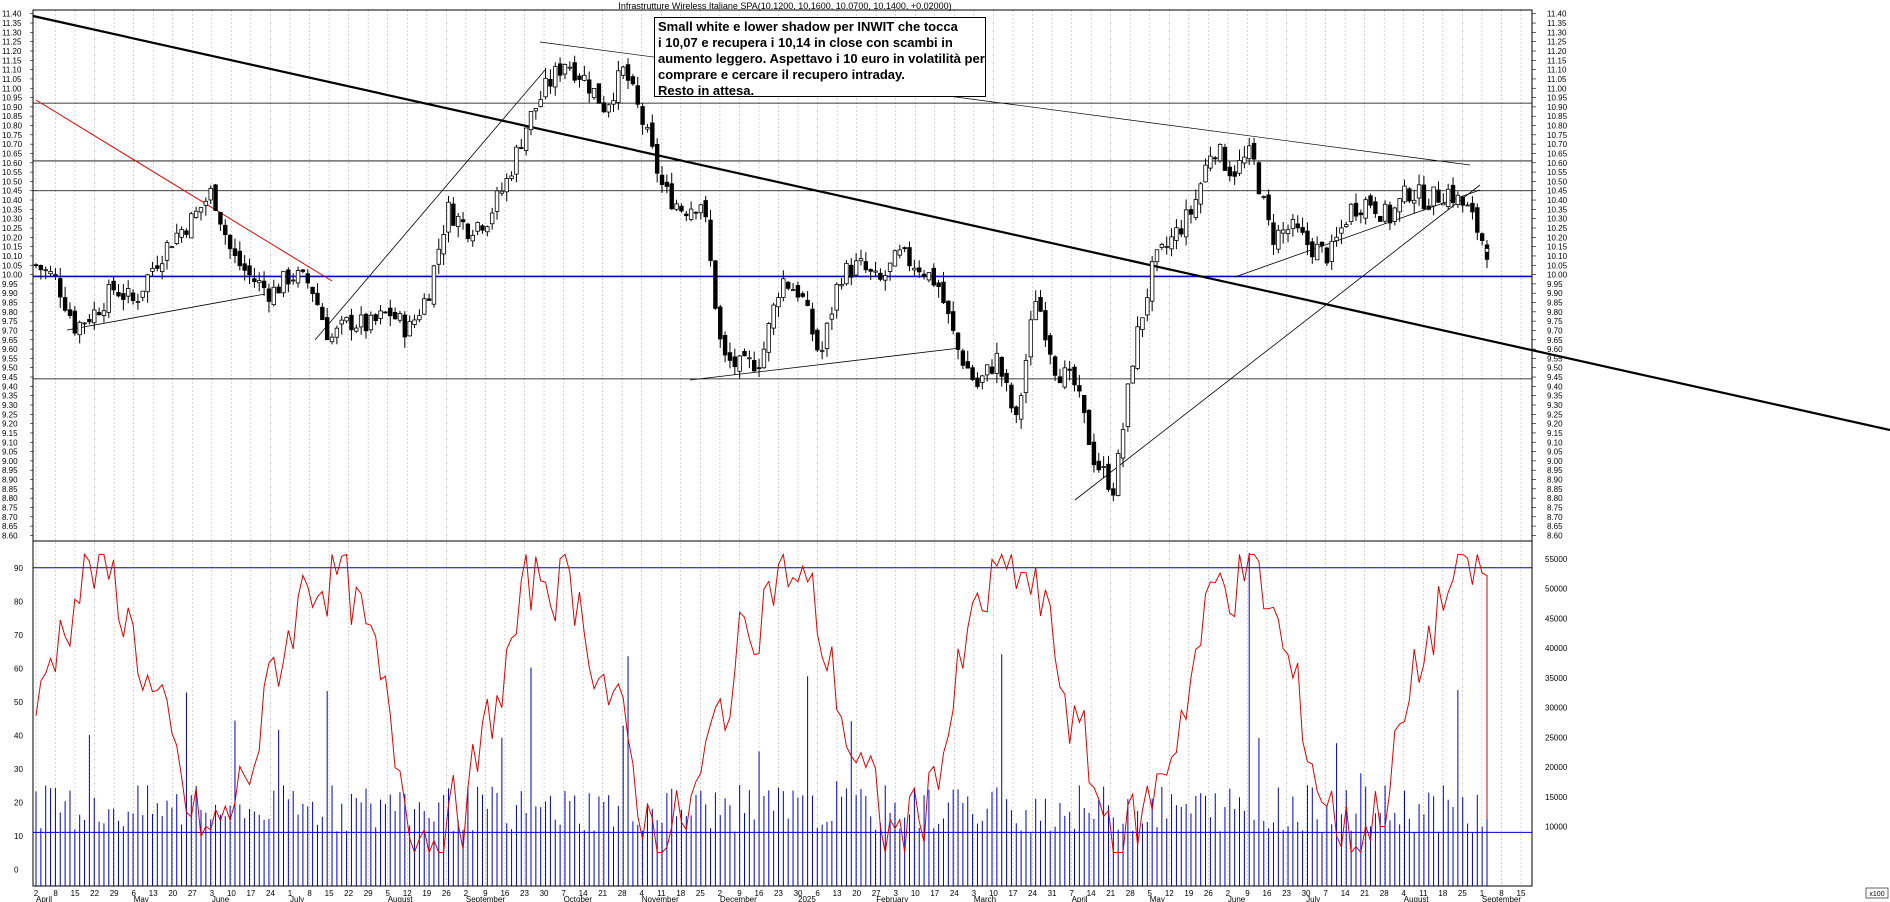 This screenshot has height=902, width=1890. Describe the element at coordinates (10, 377) in the screenshot. I see `price-tick-left: 9.45` at that location.